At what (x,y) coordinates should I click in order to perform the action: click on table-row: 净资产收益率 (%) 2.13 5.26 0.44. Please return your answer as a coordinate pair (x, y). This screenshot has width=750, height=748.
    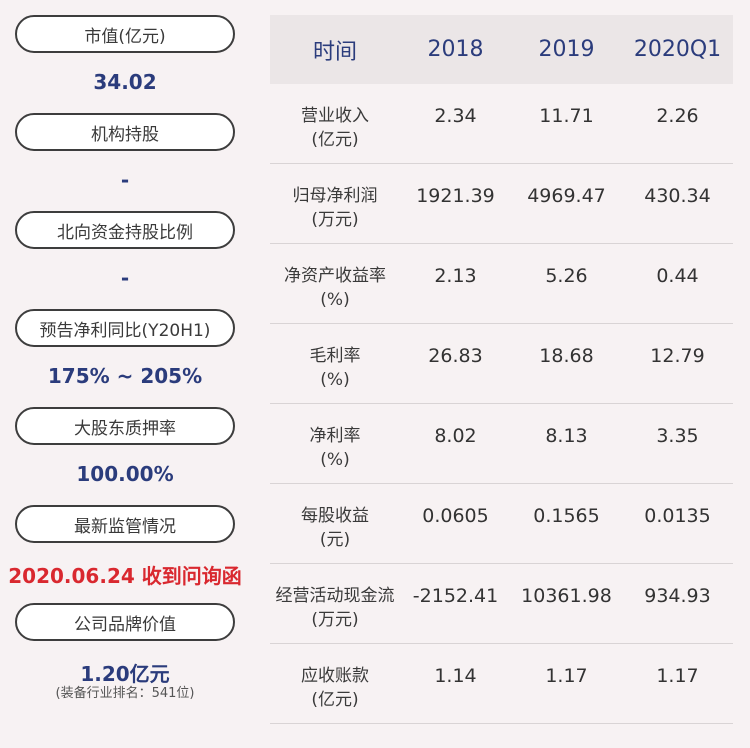
    Looking at the image, I should click on (501, 284).